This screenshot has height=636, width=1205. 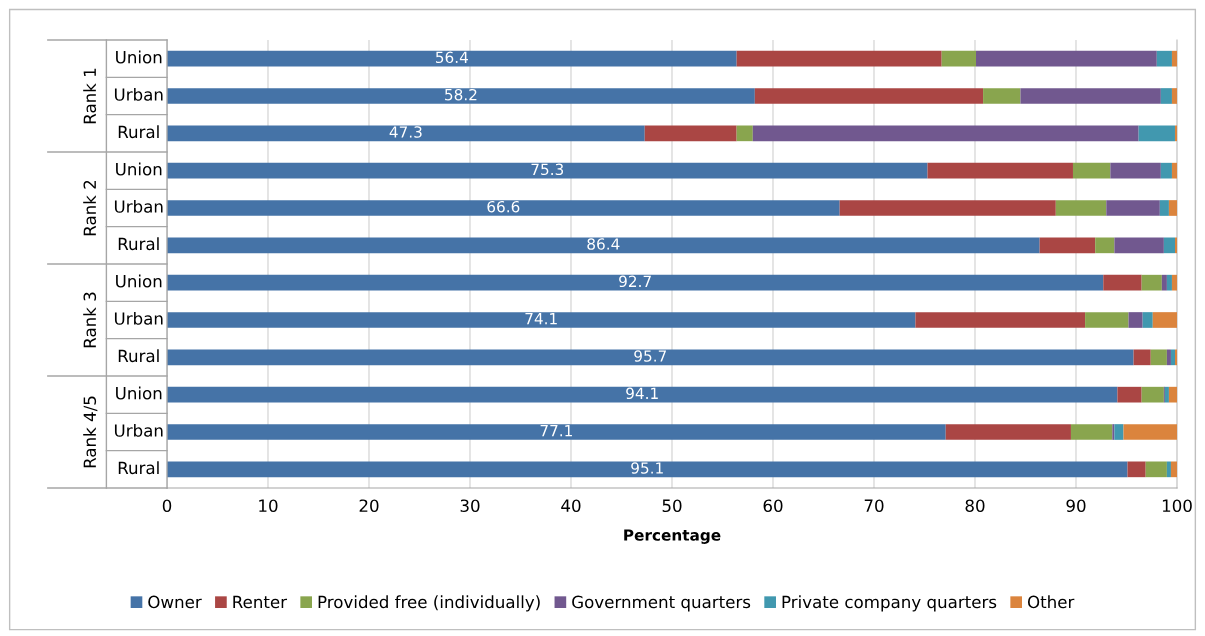 I want to click on text: Rank 4/5, so click(x=90, y=432).